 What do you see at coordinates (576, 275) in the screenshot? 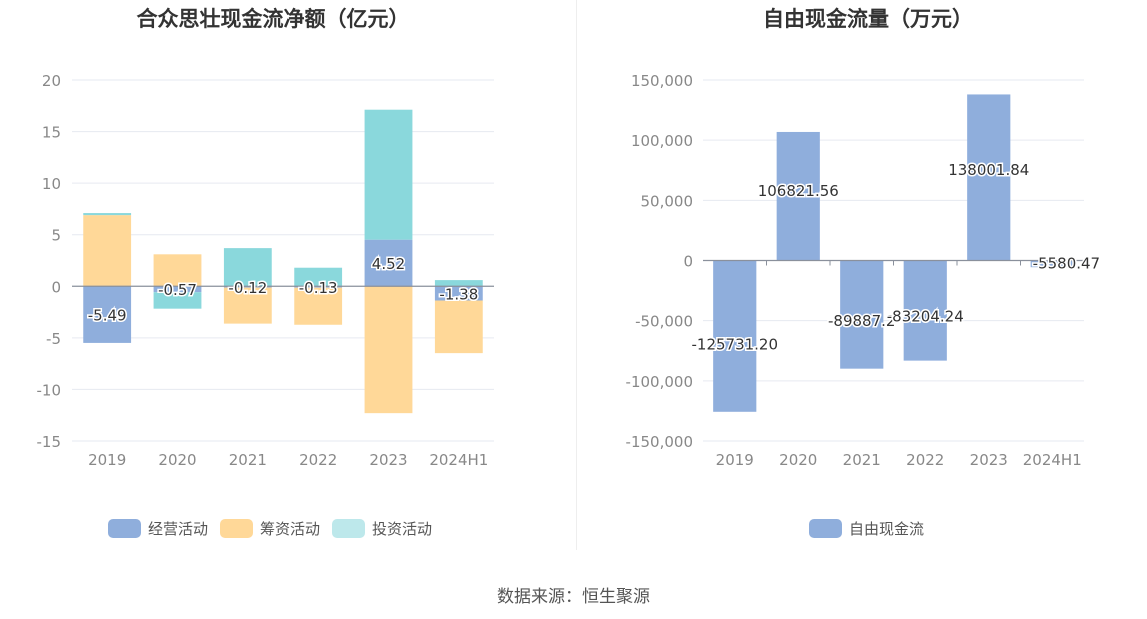
I see `panel-divider` at bounding box center [576, 275].